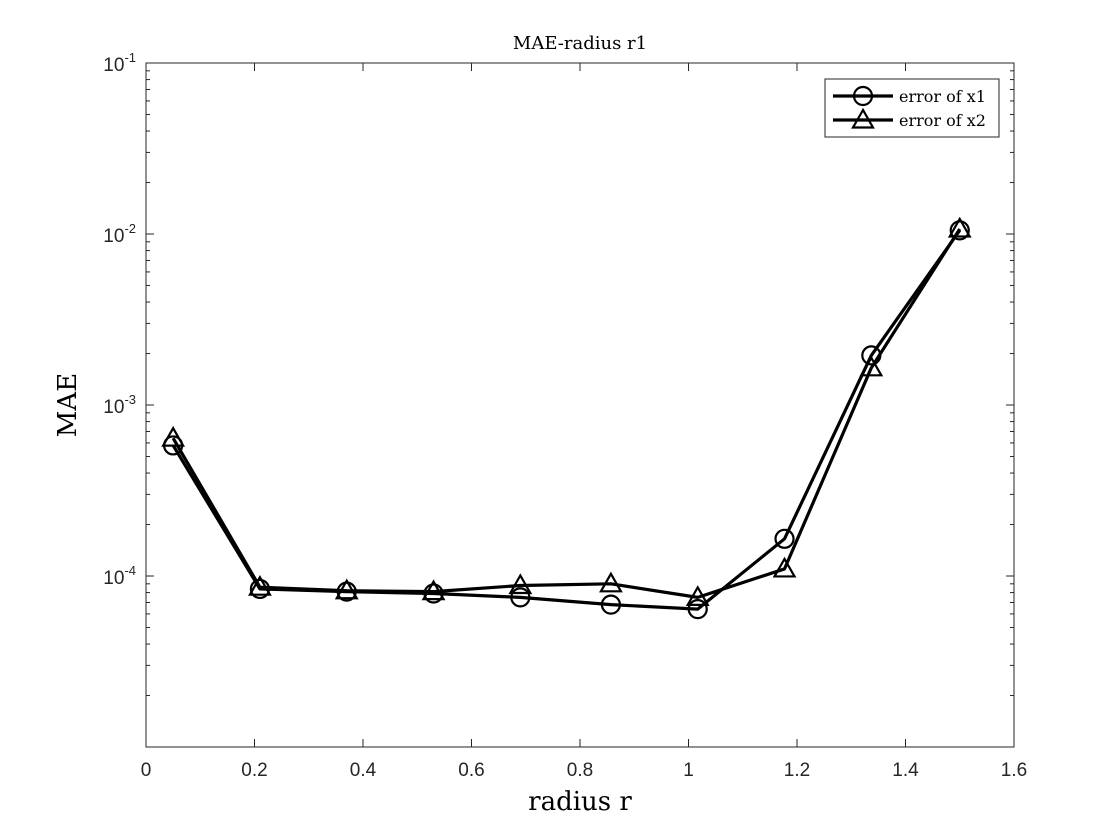 The width and height of the screenshot is (1120, 840). I want to click on y-tick-label: 10⁻¹, so click(119, 63).